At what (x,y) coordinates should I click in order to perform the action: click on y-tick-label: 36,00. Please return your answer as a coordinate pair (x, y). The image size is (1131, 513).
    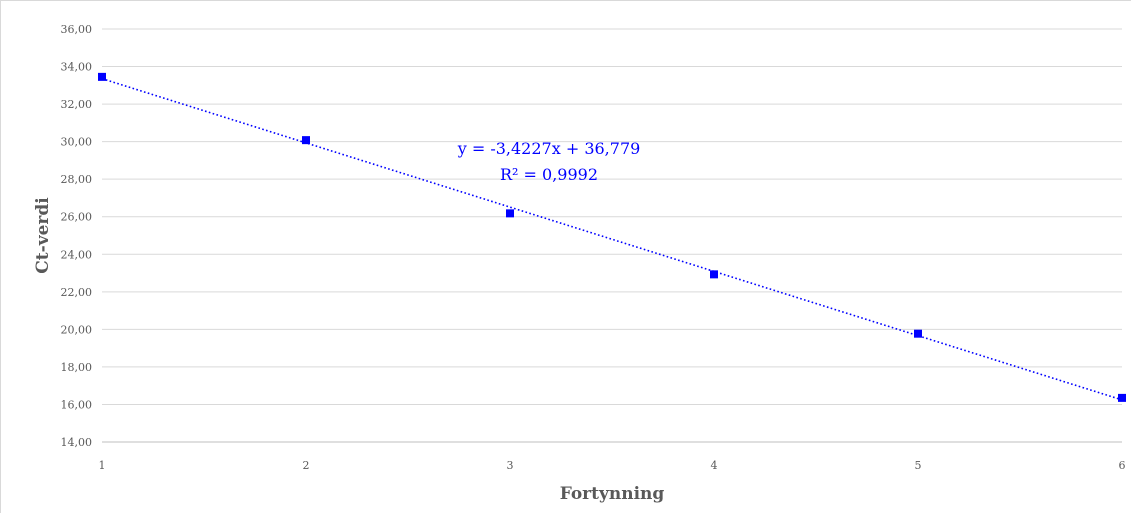
    Looking at the image, I should click on (77, 29).